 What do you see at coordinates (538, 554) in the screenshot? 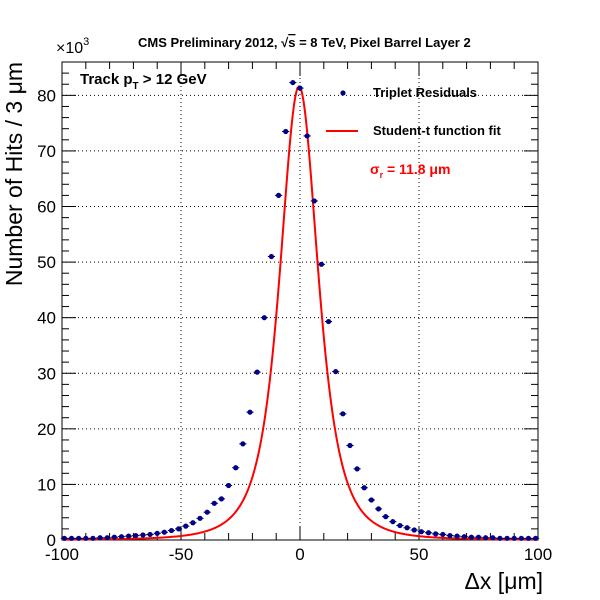
I see `x-tick-label: 100` at bounding box center [538, 554].